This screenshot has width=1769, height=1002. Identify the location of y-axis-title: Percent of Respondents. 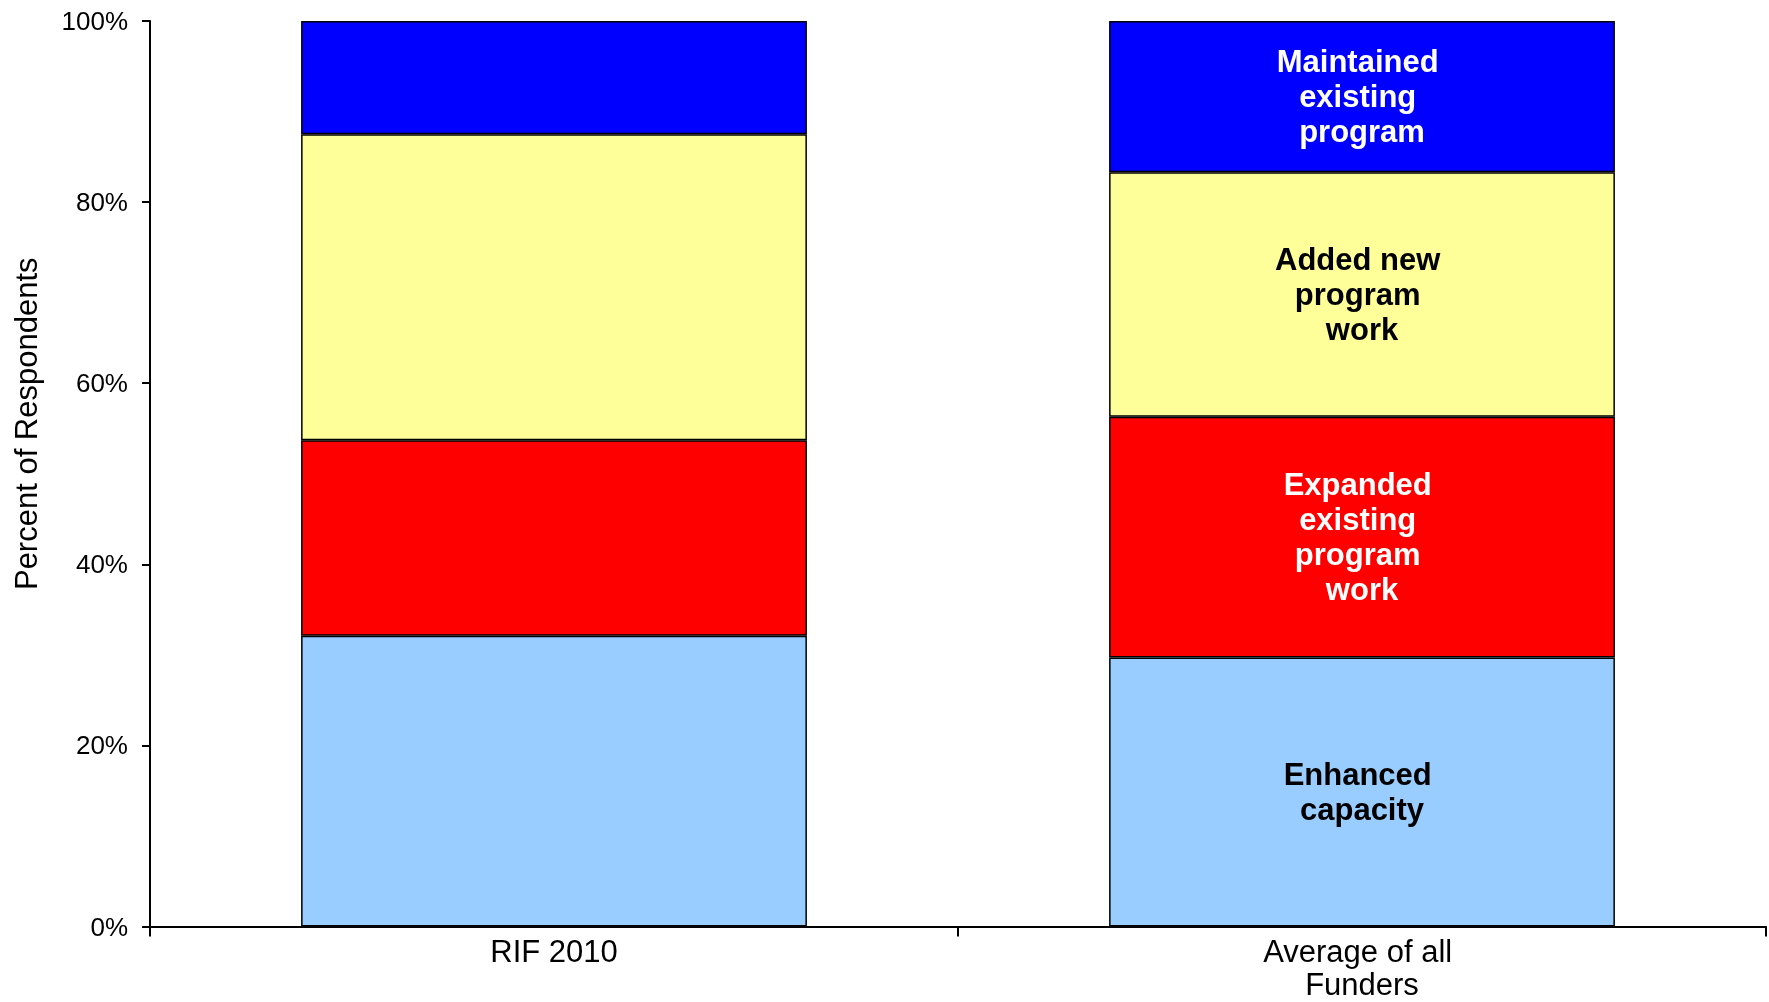
(26, 424).